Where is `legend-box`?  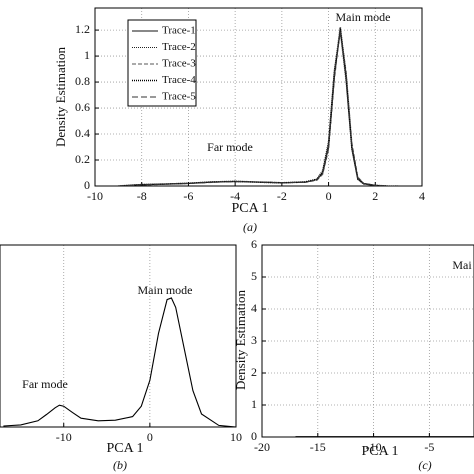 legend-box is located at coordinates (162, 63).